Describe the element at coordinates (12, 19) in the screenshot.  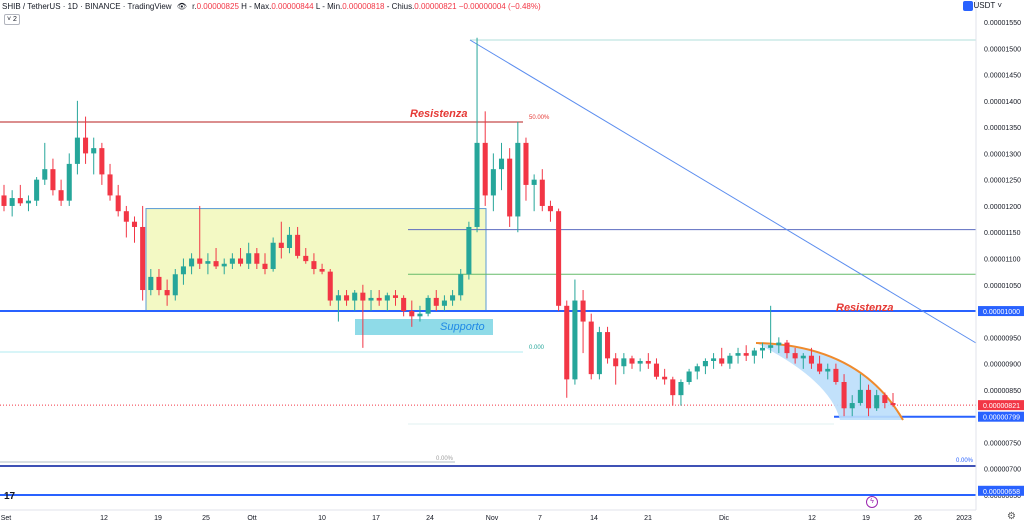
I see `indicators-toggle: ˅ 2` at that location.